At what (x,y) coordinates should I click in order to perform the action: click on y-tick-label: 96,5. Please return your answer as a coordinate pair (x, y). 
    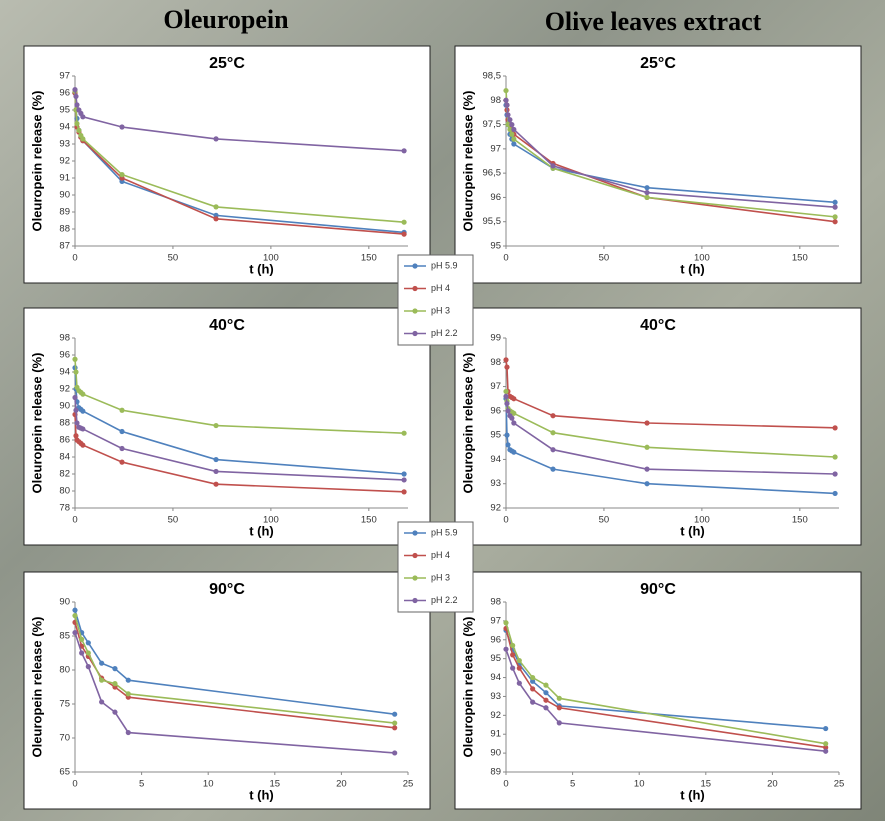
    Looking at the image, I should click on (492, 173).